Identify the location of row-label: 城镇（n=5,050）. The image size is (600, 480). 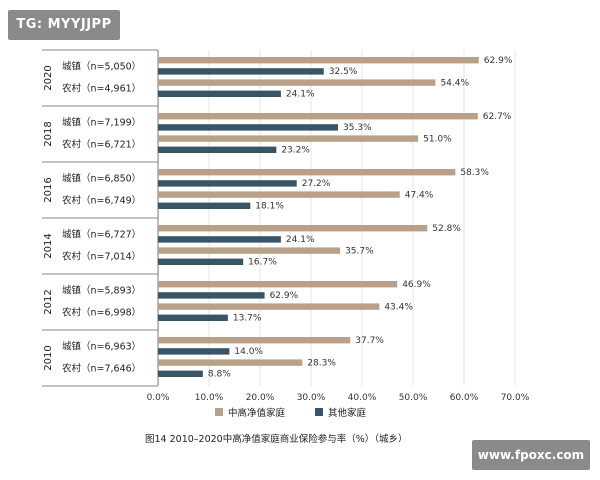
(101, 66).